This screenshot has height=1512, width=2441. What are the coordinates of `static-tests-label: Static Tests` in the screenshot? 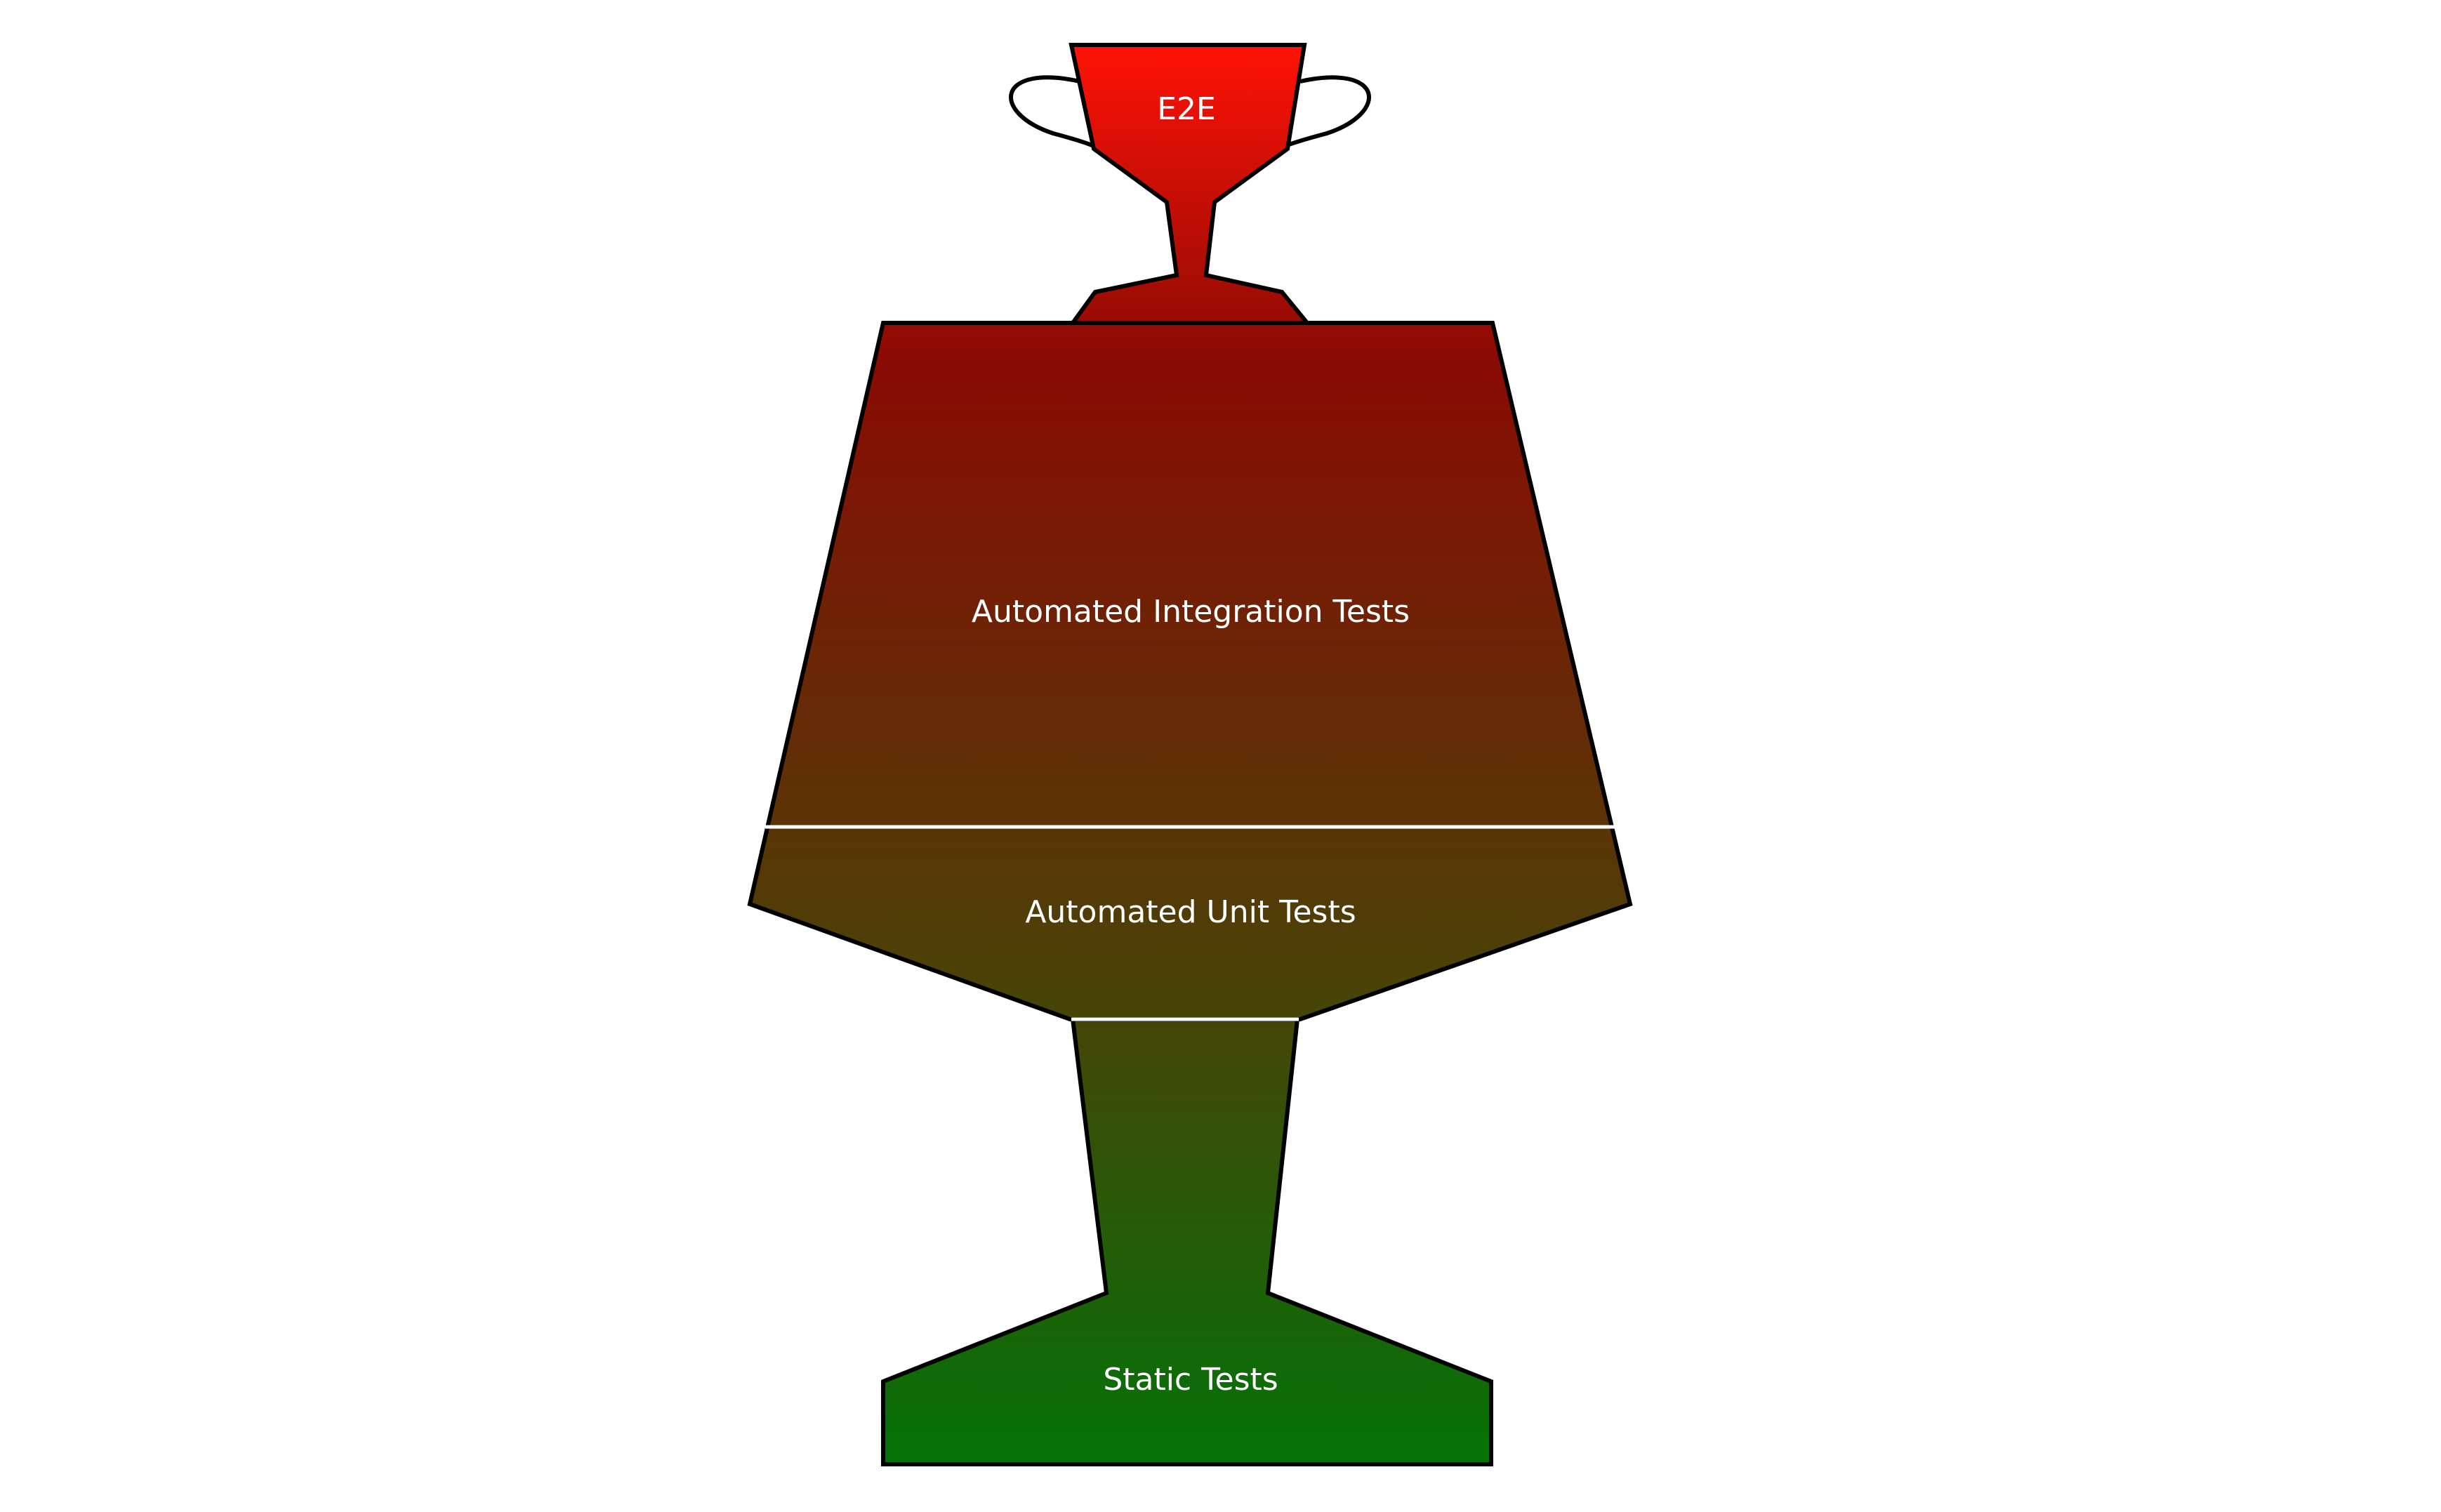 It's located at (1191, 1380).